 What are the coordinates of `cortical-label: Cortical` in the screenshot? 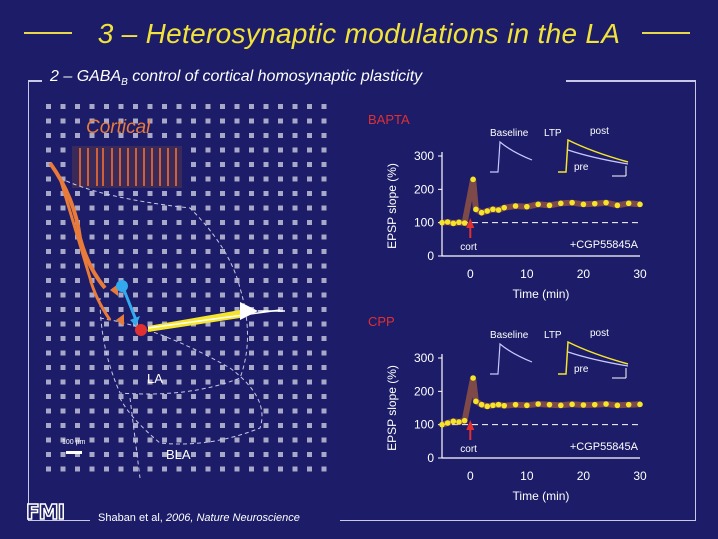 It's located at (118, 127).